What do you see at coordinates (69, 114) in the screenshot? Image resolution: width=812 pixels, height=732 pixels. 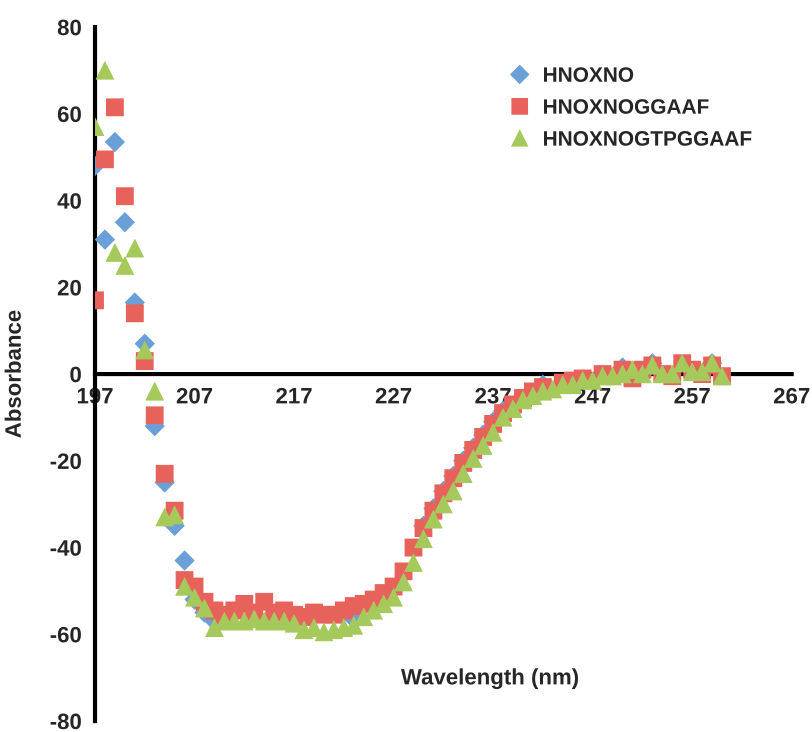 I see `y-tick-label: 60` at bounding box center [69, 114].